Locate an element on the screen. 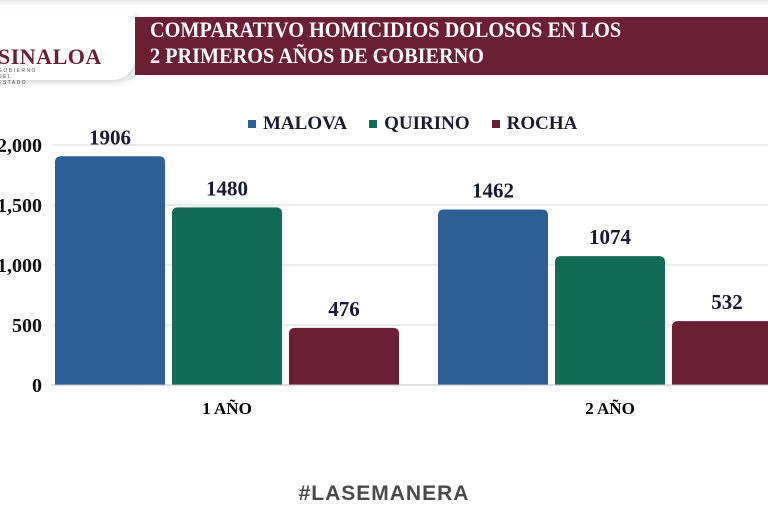 The image size is (768, 512). legend-item-quirino: QUIRINO is located at coordinates (419, 124).